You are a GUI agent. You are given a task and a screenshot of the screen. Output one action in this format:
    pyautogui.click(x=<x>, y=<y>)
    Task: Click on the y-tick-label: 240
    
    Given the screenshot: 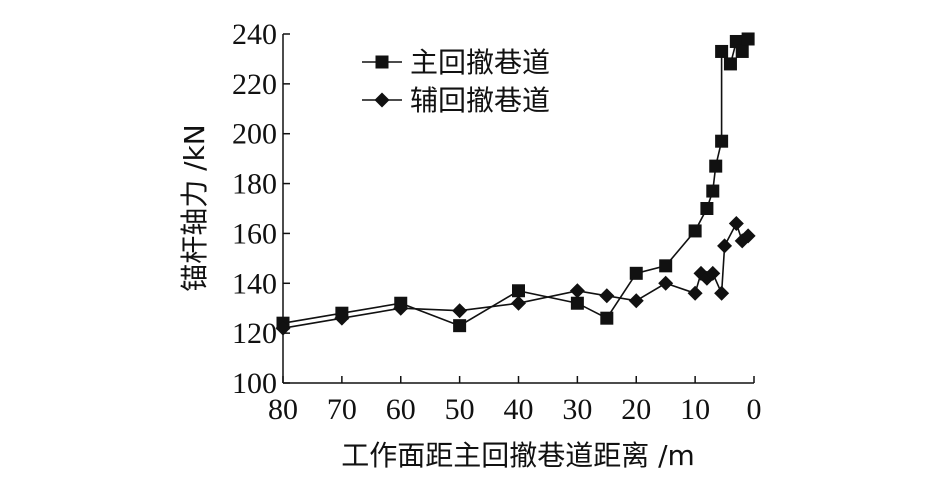 What is the action you would take?
    pyautogui.click(x=254, y=34)
    